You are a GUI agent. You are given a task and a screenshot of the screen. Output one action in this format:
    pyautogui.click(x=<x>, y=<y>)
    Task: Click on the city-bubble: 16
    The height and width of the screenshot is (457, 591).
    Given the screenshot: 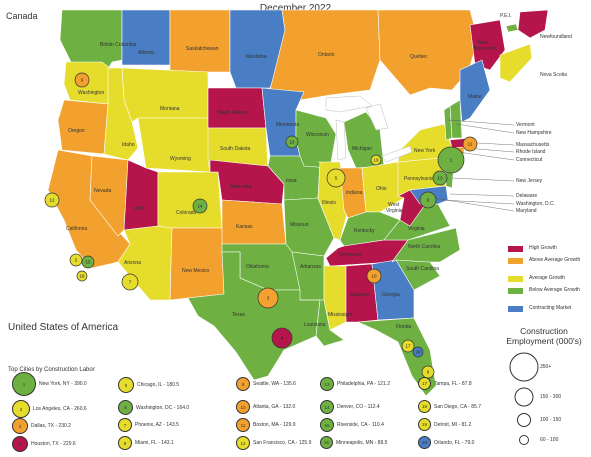 What is the action you would take?
    pyautogui.click(x=292, y=142)
    